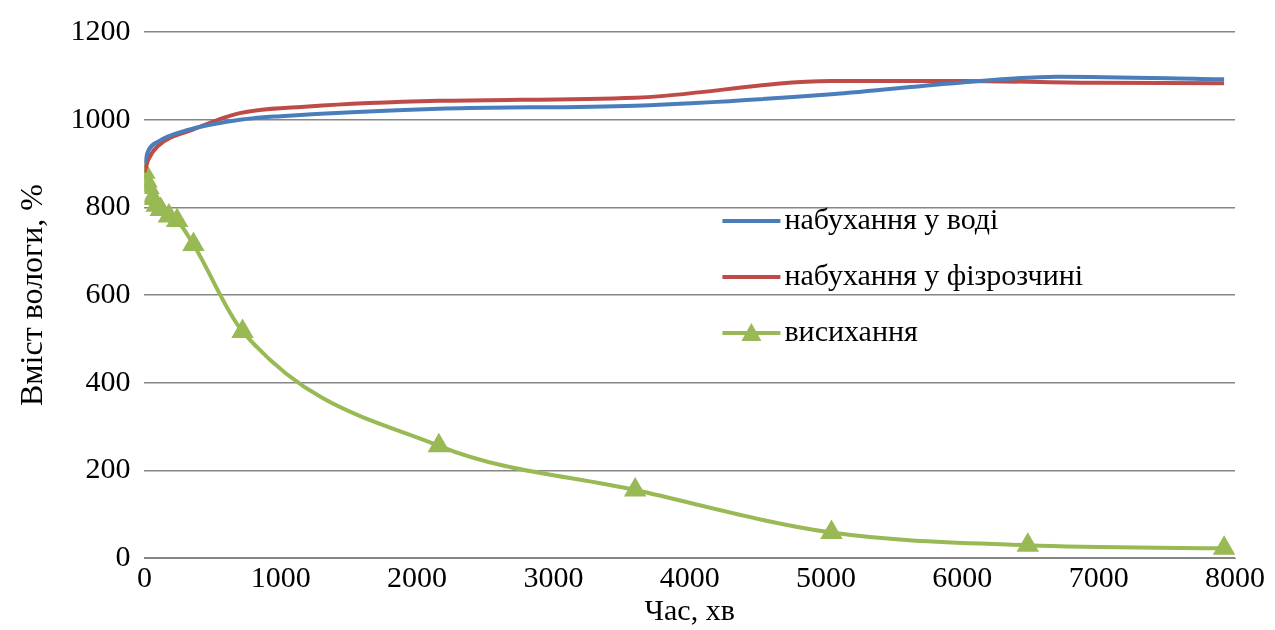  I want to click on x-tick-label: 7000, so click(1098, 576).